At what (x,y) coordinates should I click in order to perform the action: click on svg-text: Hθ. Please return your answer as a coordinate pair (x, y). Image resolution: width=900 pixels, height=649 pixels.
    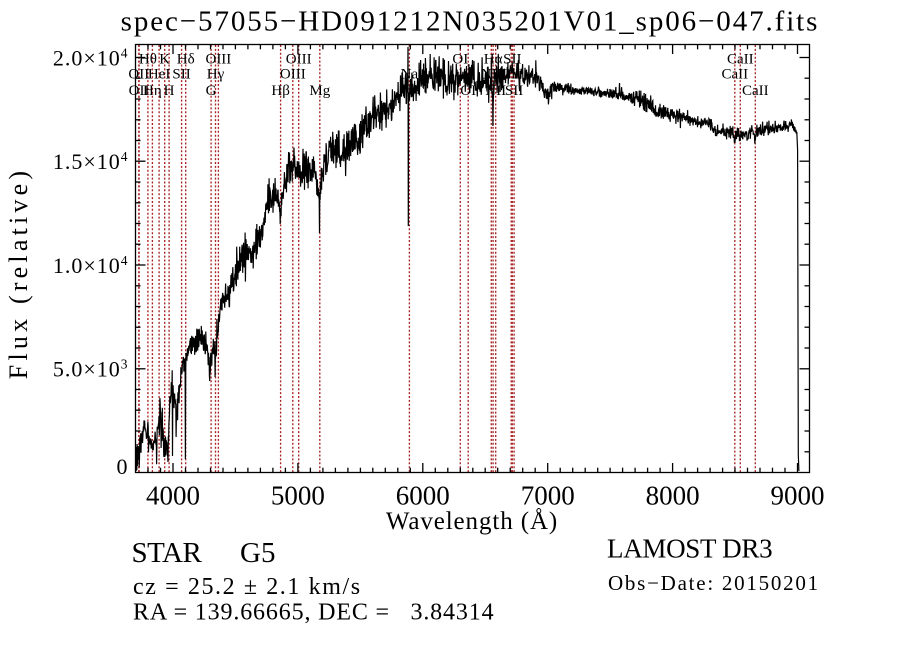
    Looking at the image, I should click on (148, 60).